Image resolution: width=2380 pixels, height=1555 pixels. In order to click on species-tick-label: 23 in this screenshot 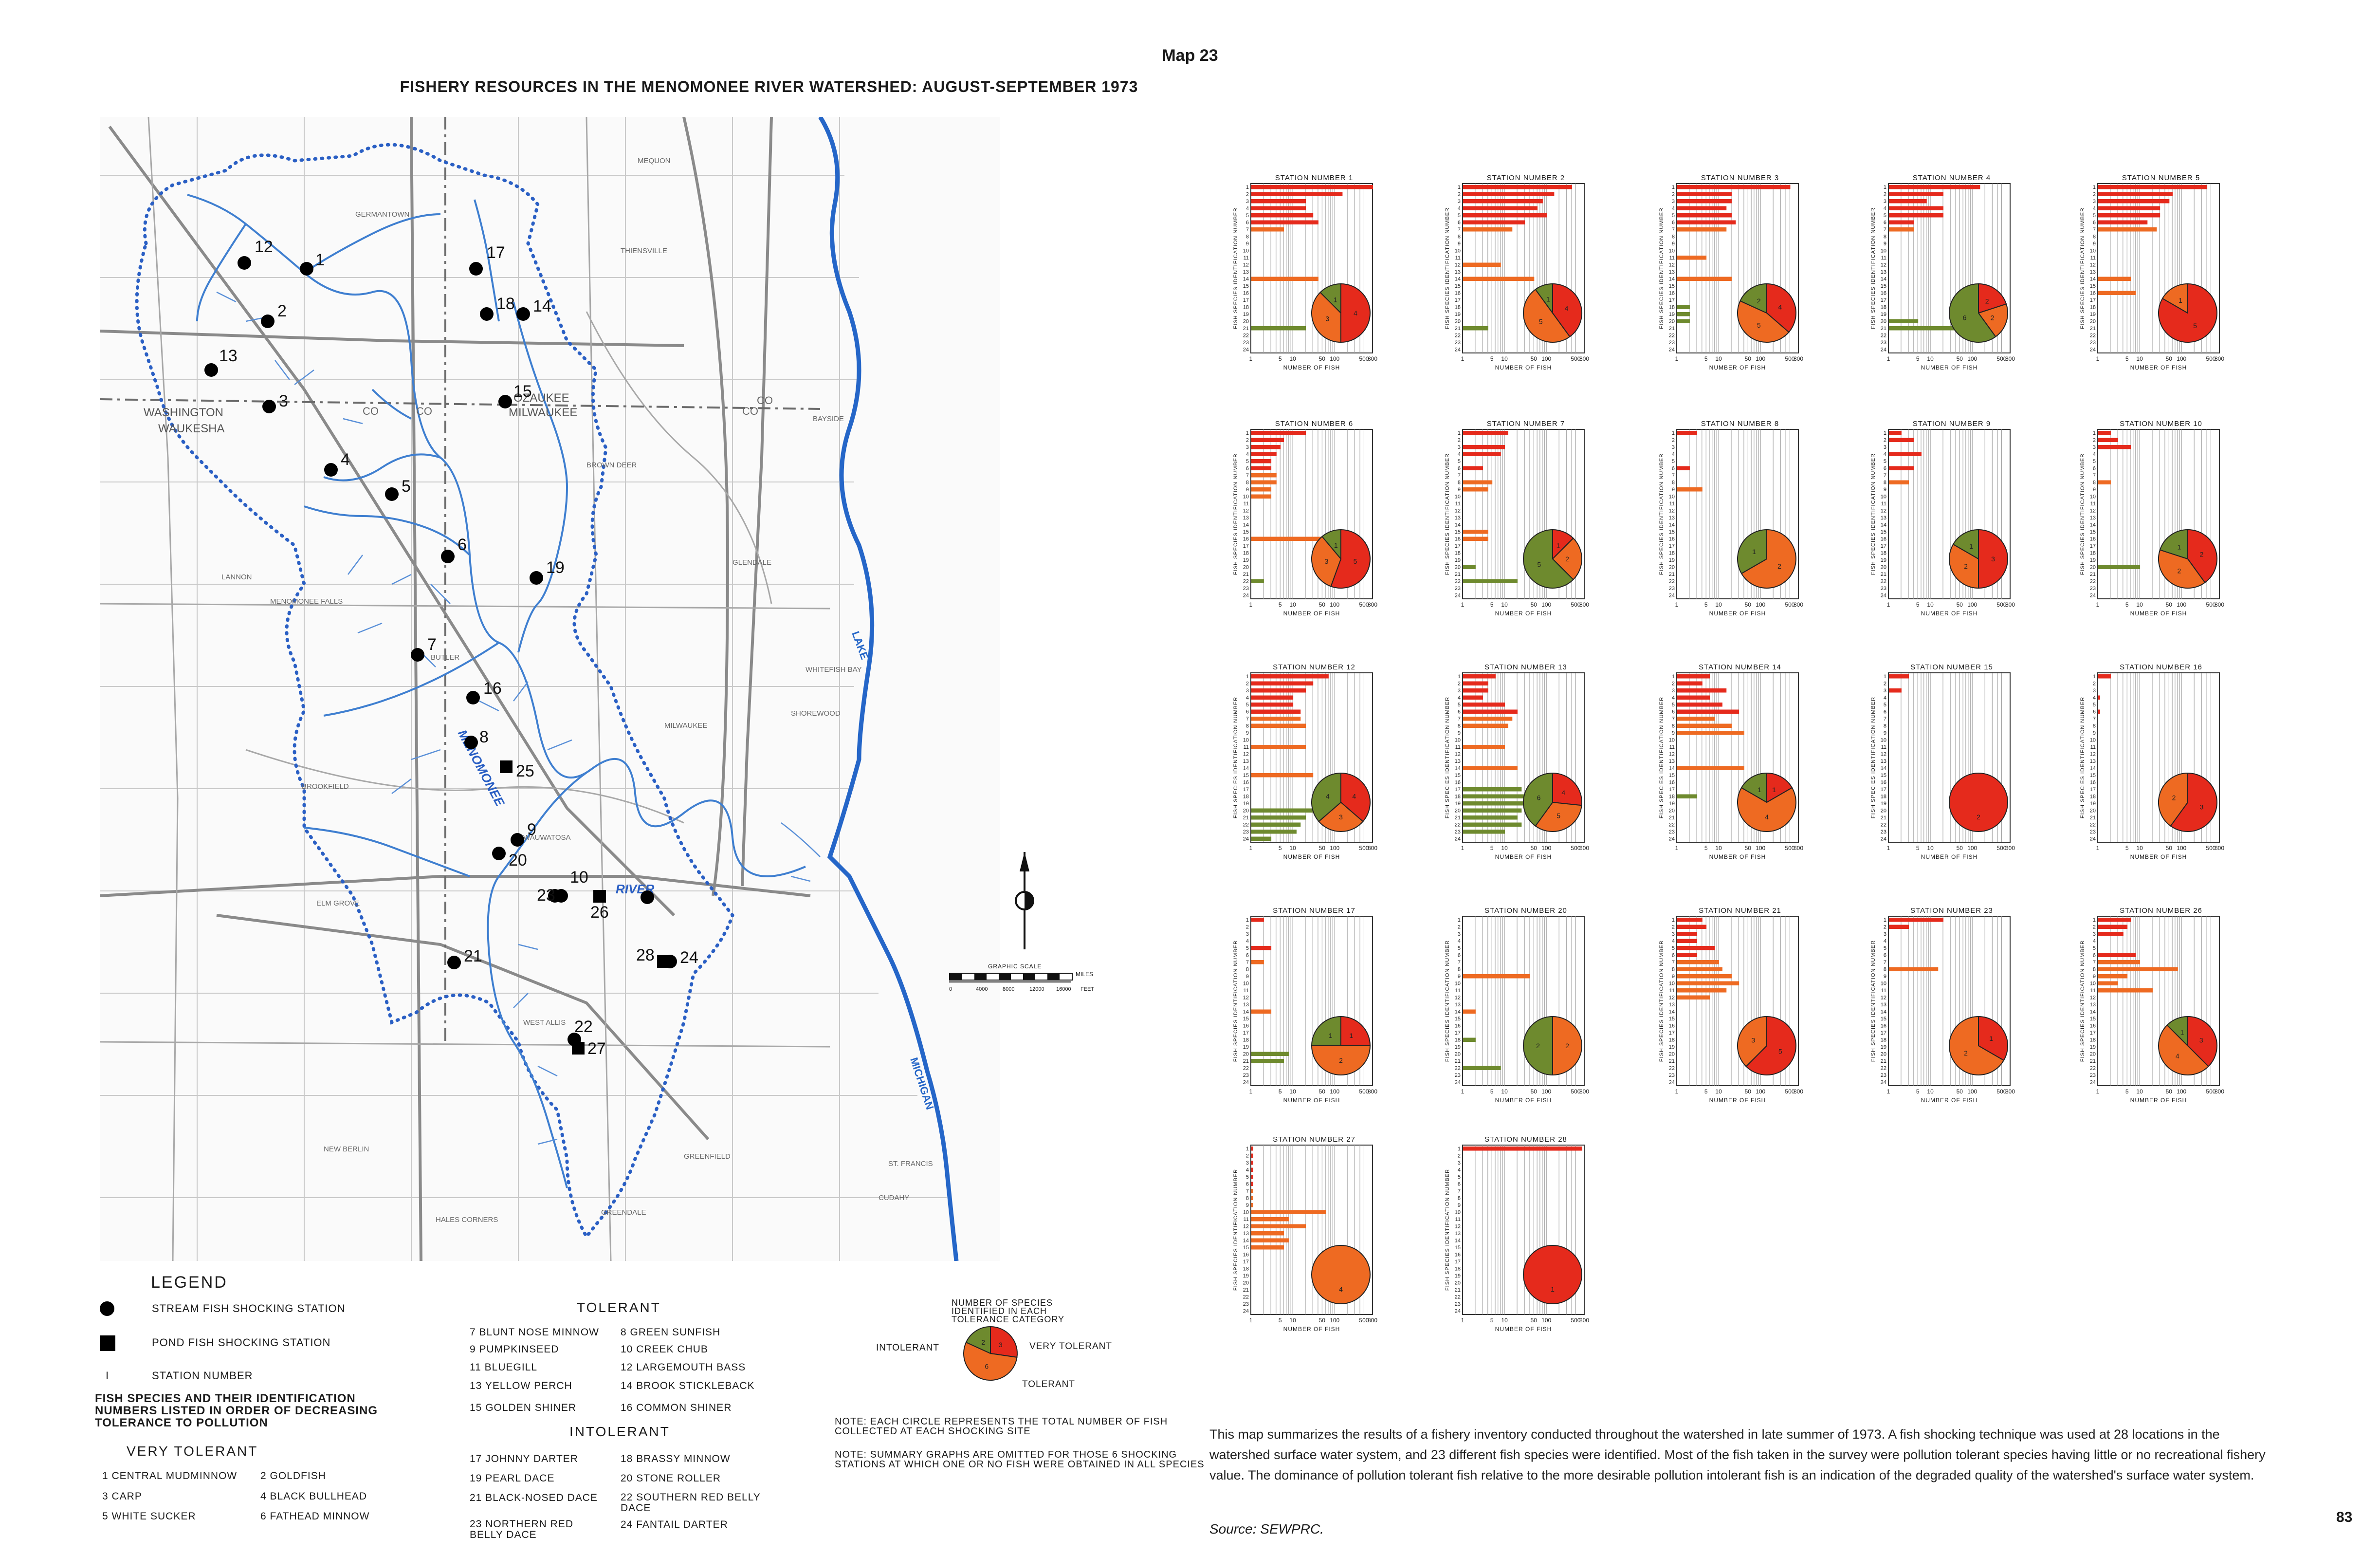, I will do `click(1672, 343)`.